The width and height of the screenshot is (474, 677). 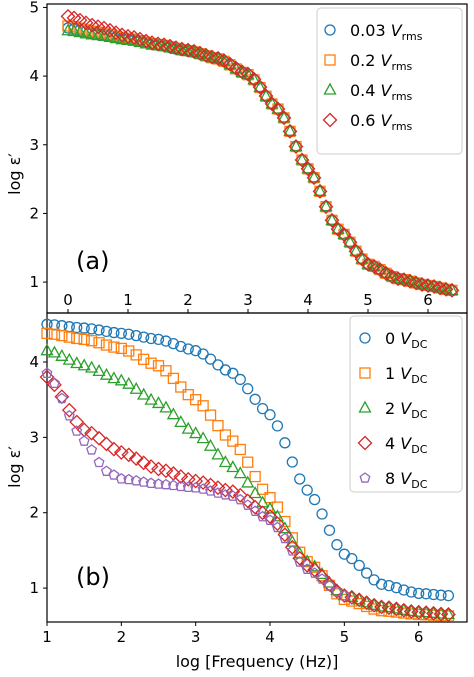 What do you see at coordinates (270, 637) in the screenshot?
I see `x-tick-label: 4` at bounding box center [270, 637].